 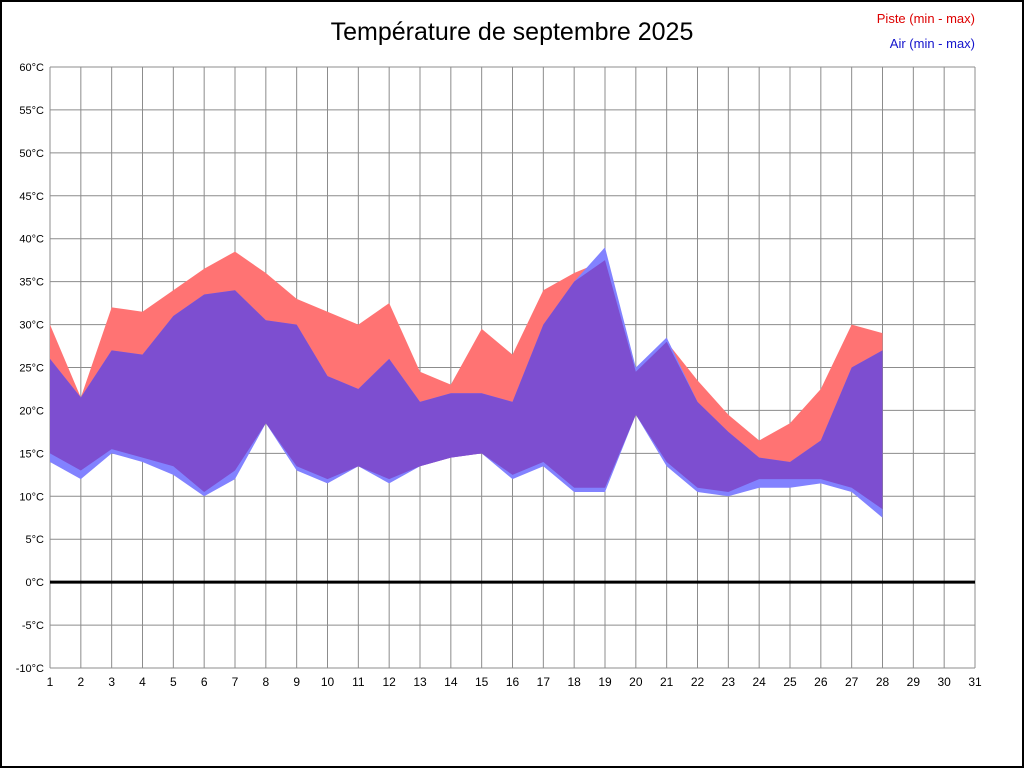 What do you see at coordinates (35, 583) in the screenshot?
I see `svg-text: 0°C` at bounding box center [35, 583].